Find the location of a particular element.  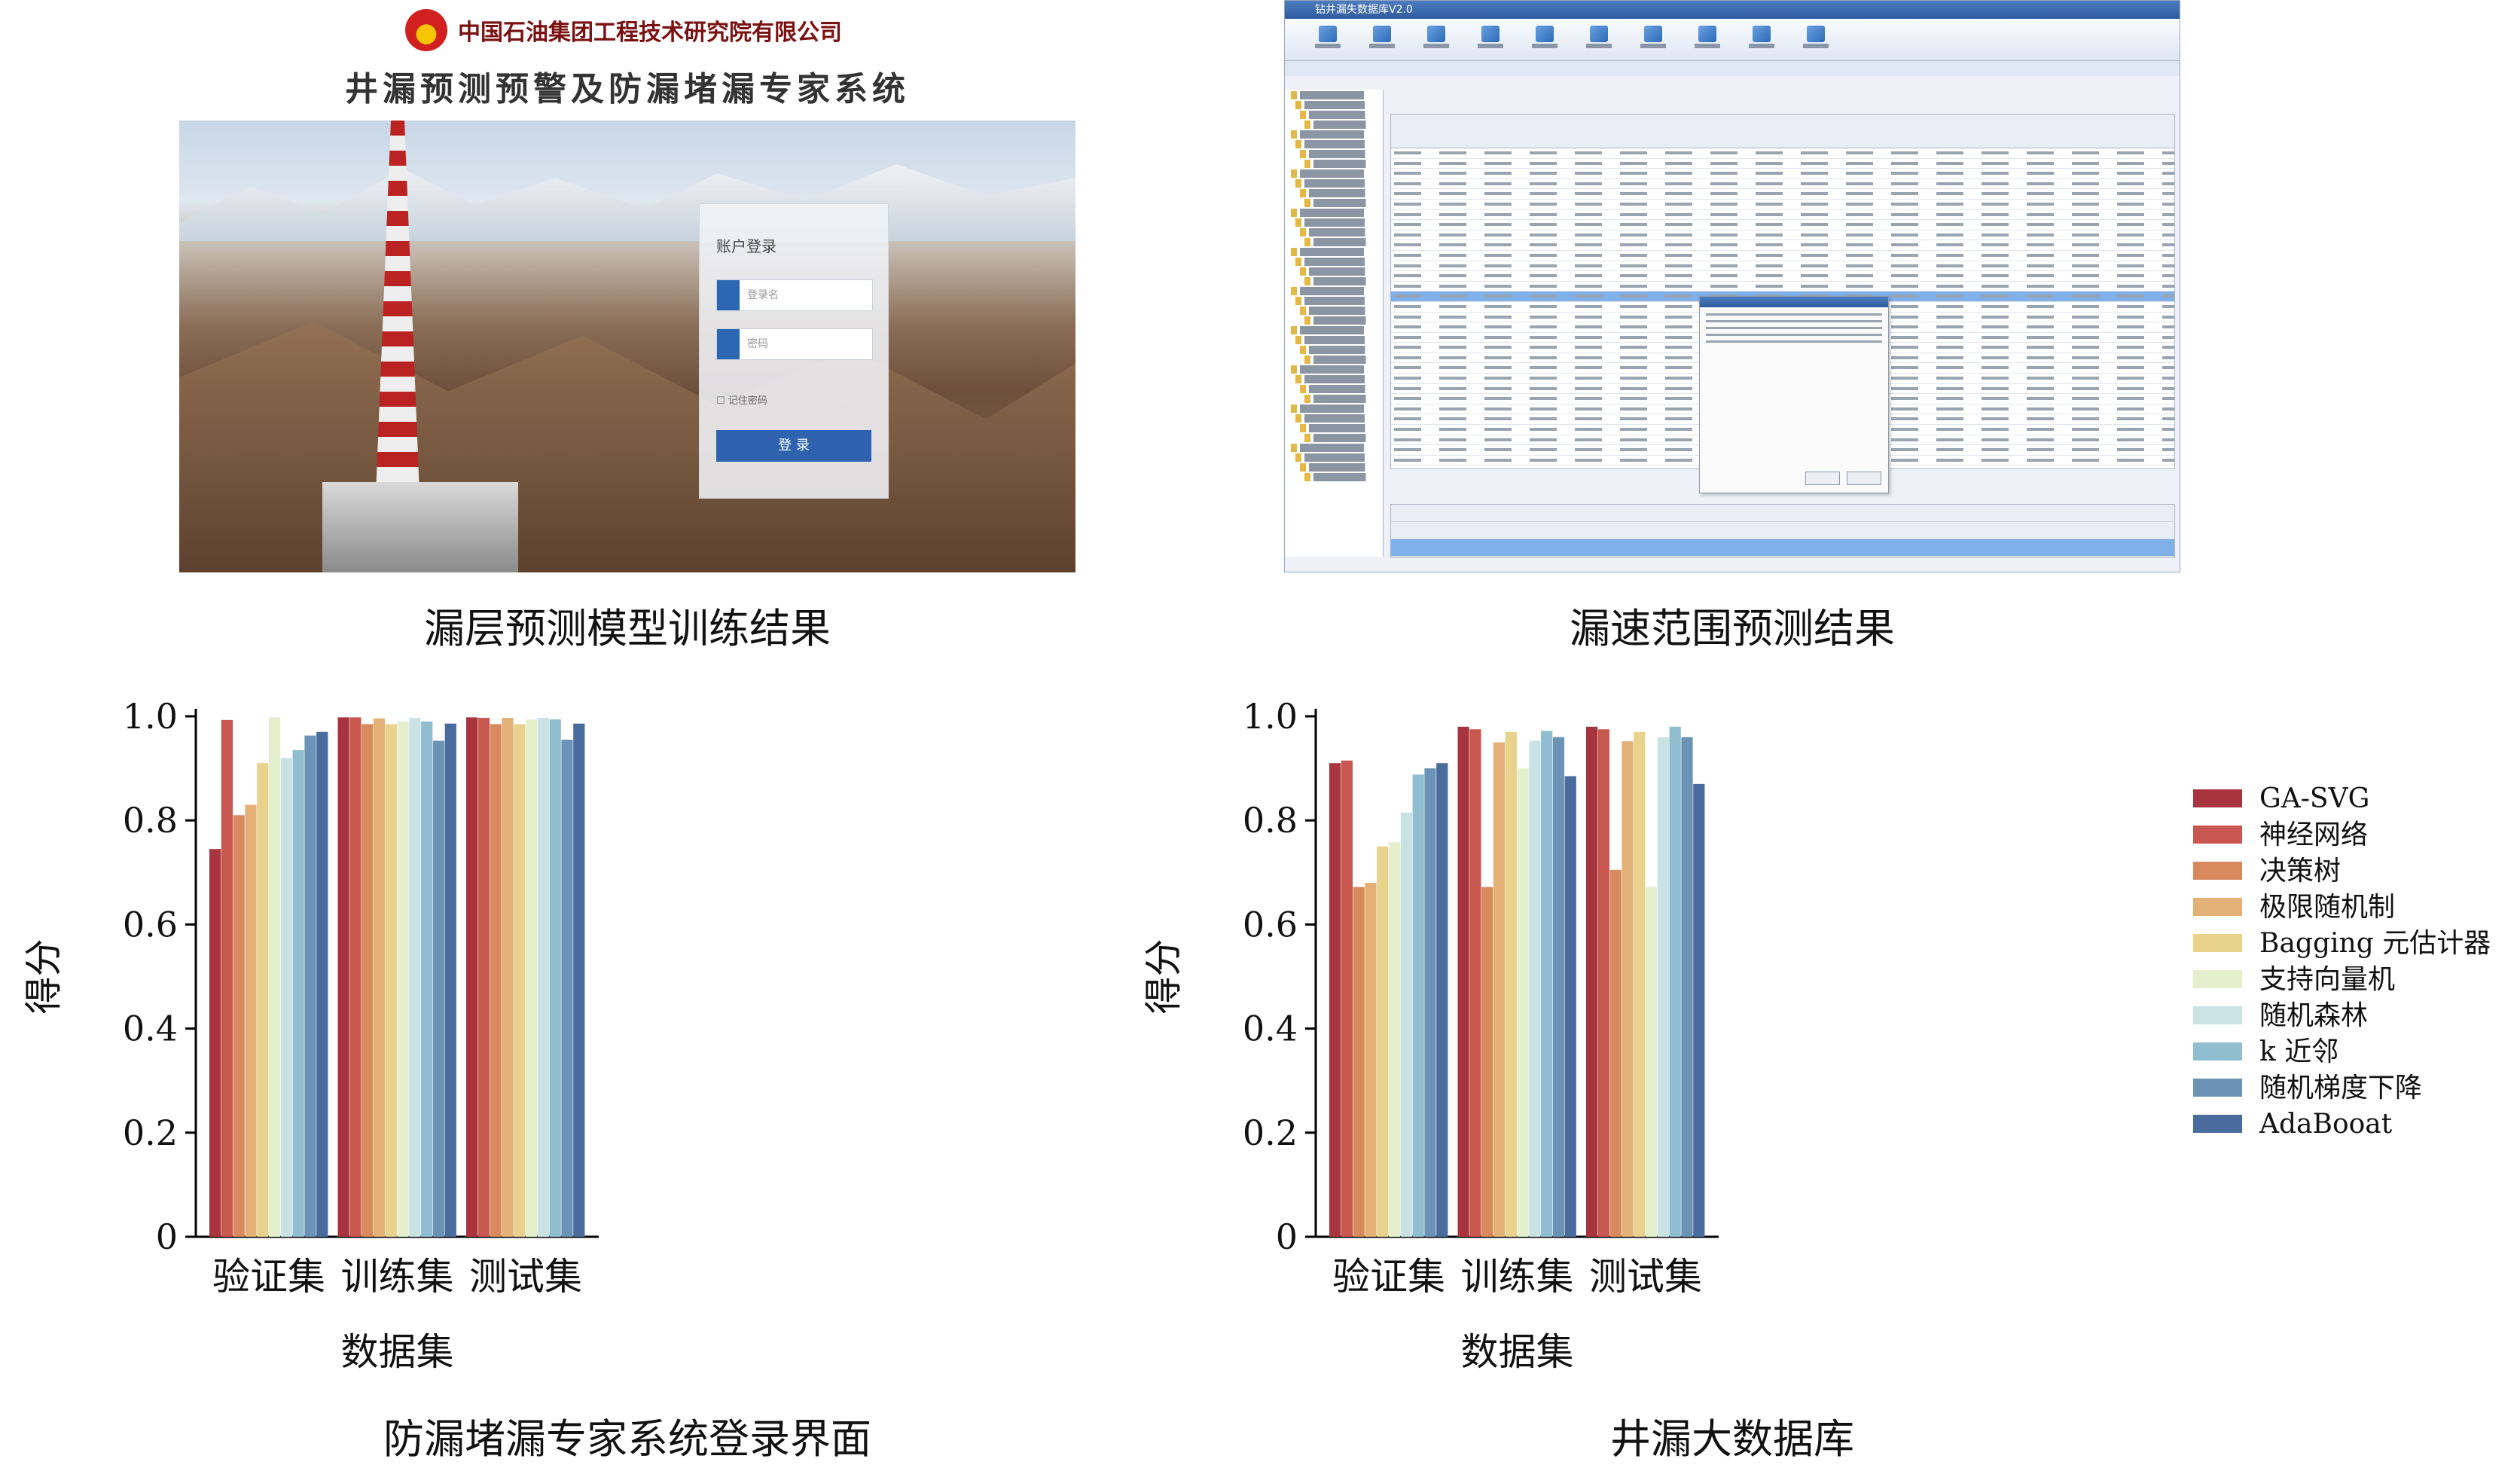

caption-top-left: 漏层预测模型训练结果 is located at coordinates (627, 628).